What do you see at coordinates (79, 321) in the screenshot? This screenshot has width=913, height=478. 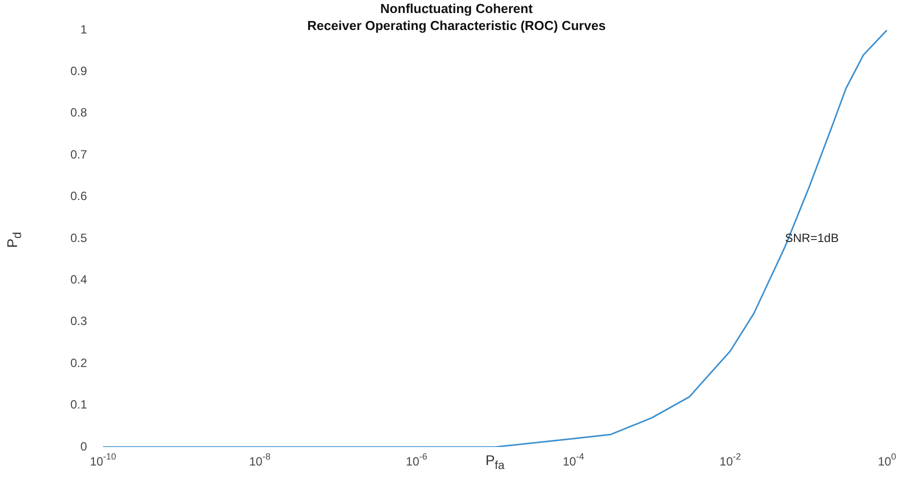 I see `y-tick-label: 0.3` at bounding box center [79, 321].